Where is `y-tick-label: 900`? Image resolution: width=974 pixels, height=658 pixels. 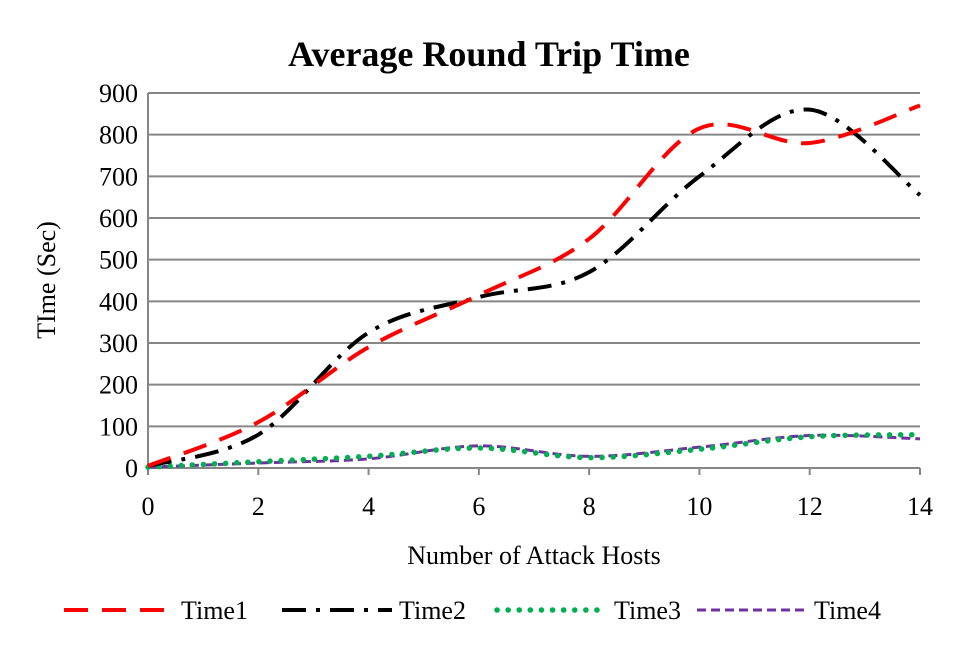
y-tick-label: 900 is located at coordinates (118, 93).